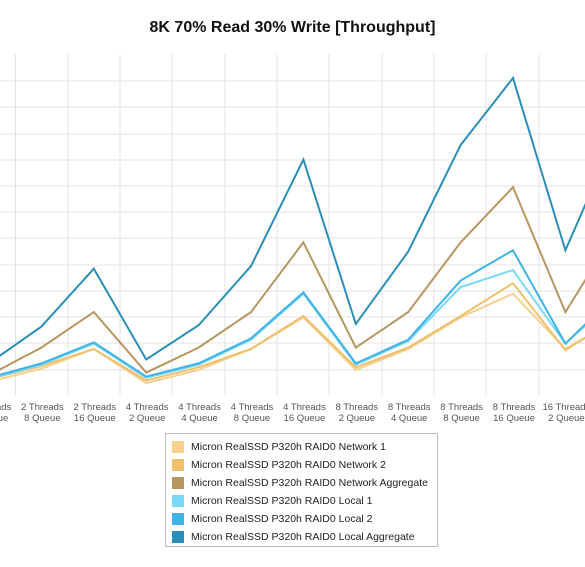  I want to click on legend-item: Micron RealSSD P320h RAID0 Network 1, so click(304, 447).